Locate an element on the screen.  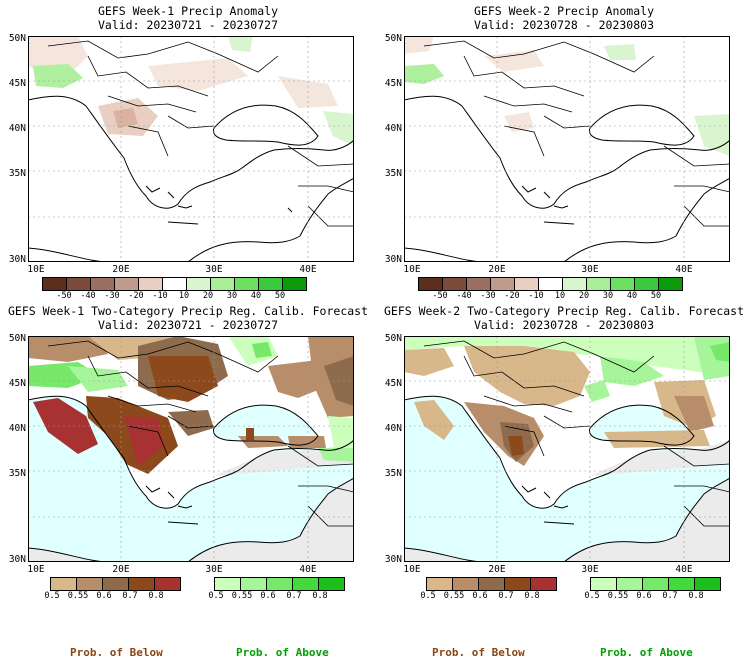
colorbar-label: -30 is located at coordinates (488, 296).